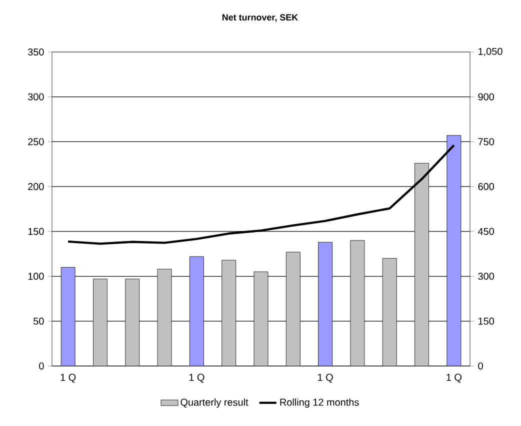 The width and height of the screenshot is (521, 426). What do you see at coordinates (490, 52) in the screenshot?
I see `y2-tick-label: 1,050` at bounding box center [490, 52].